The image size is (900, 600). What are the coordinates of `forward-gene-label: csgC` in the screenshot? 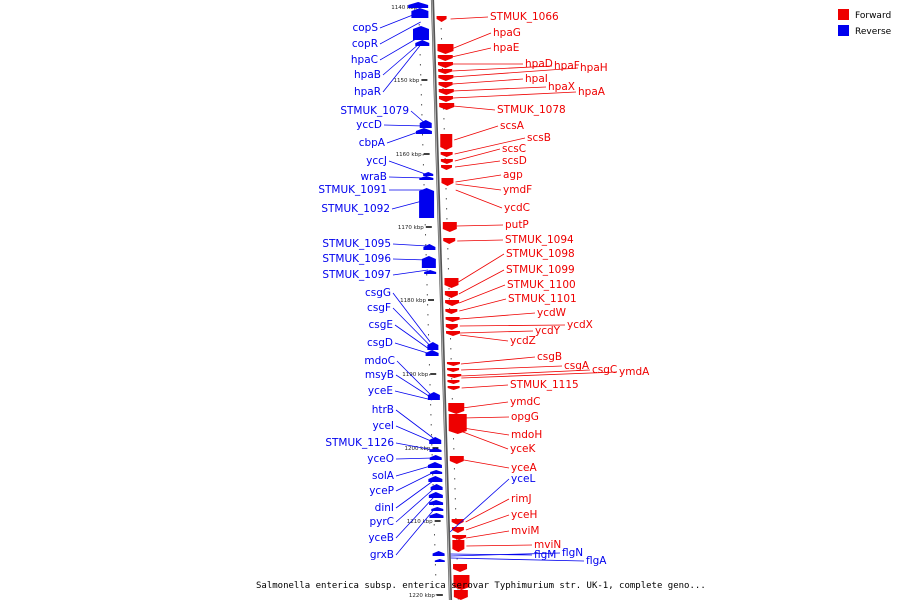 It's located at (604, 370).